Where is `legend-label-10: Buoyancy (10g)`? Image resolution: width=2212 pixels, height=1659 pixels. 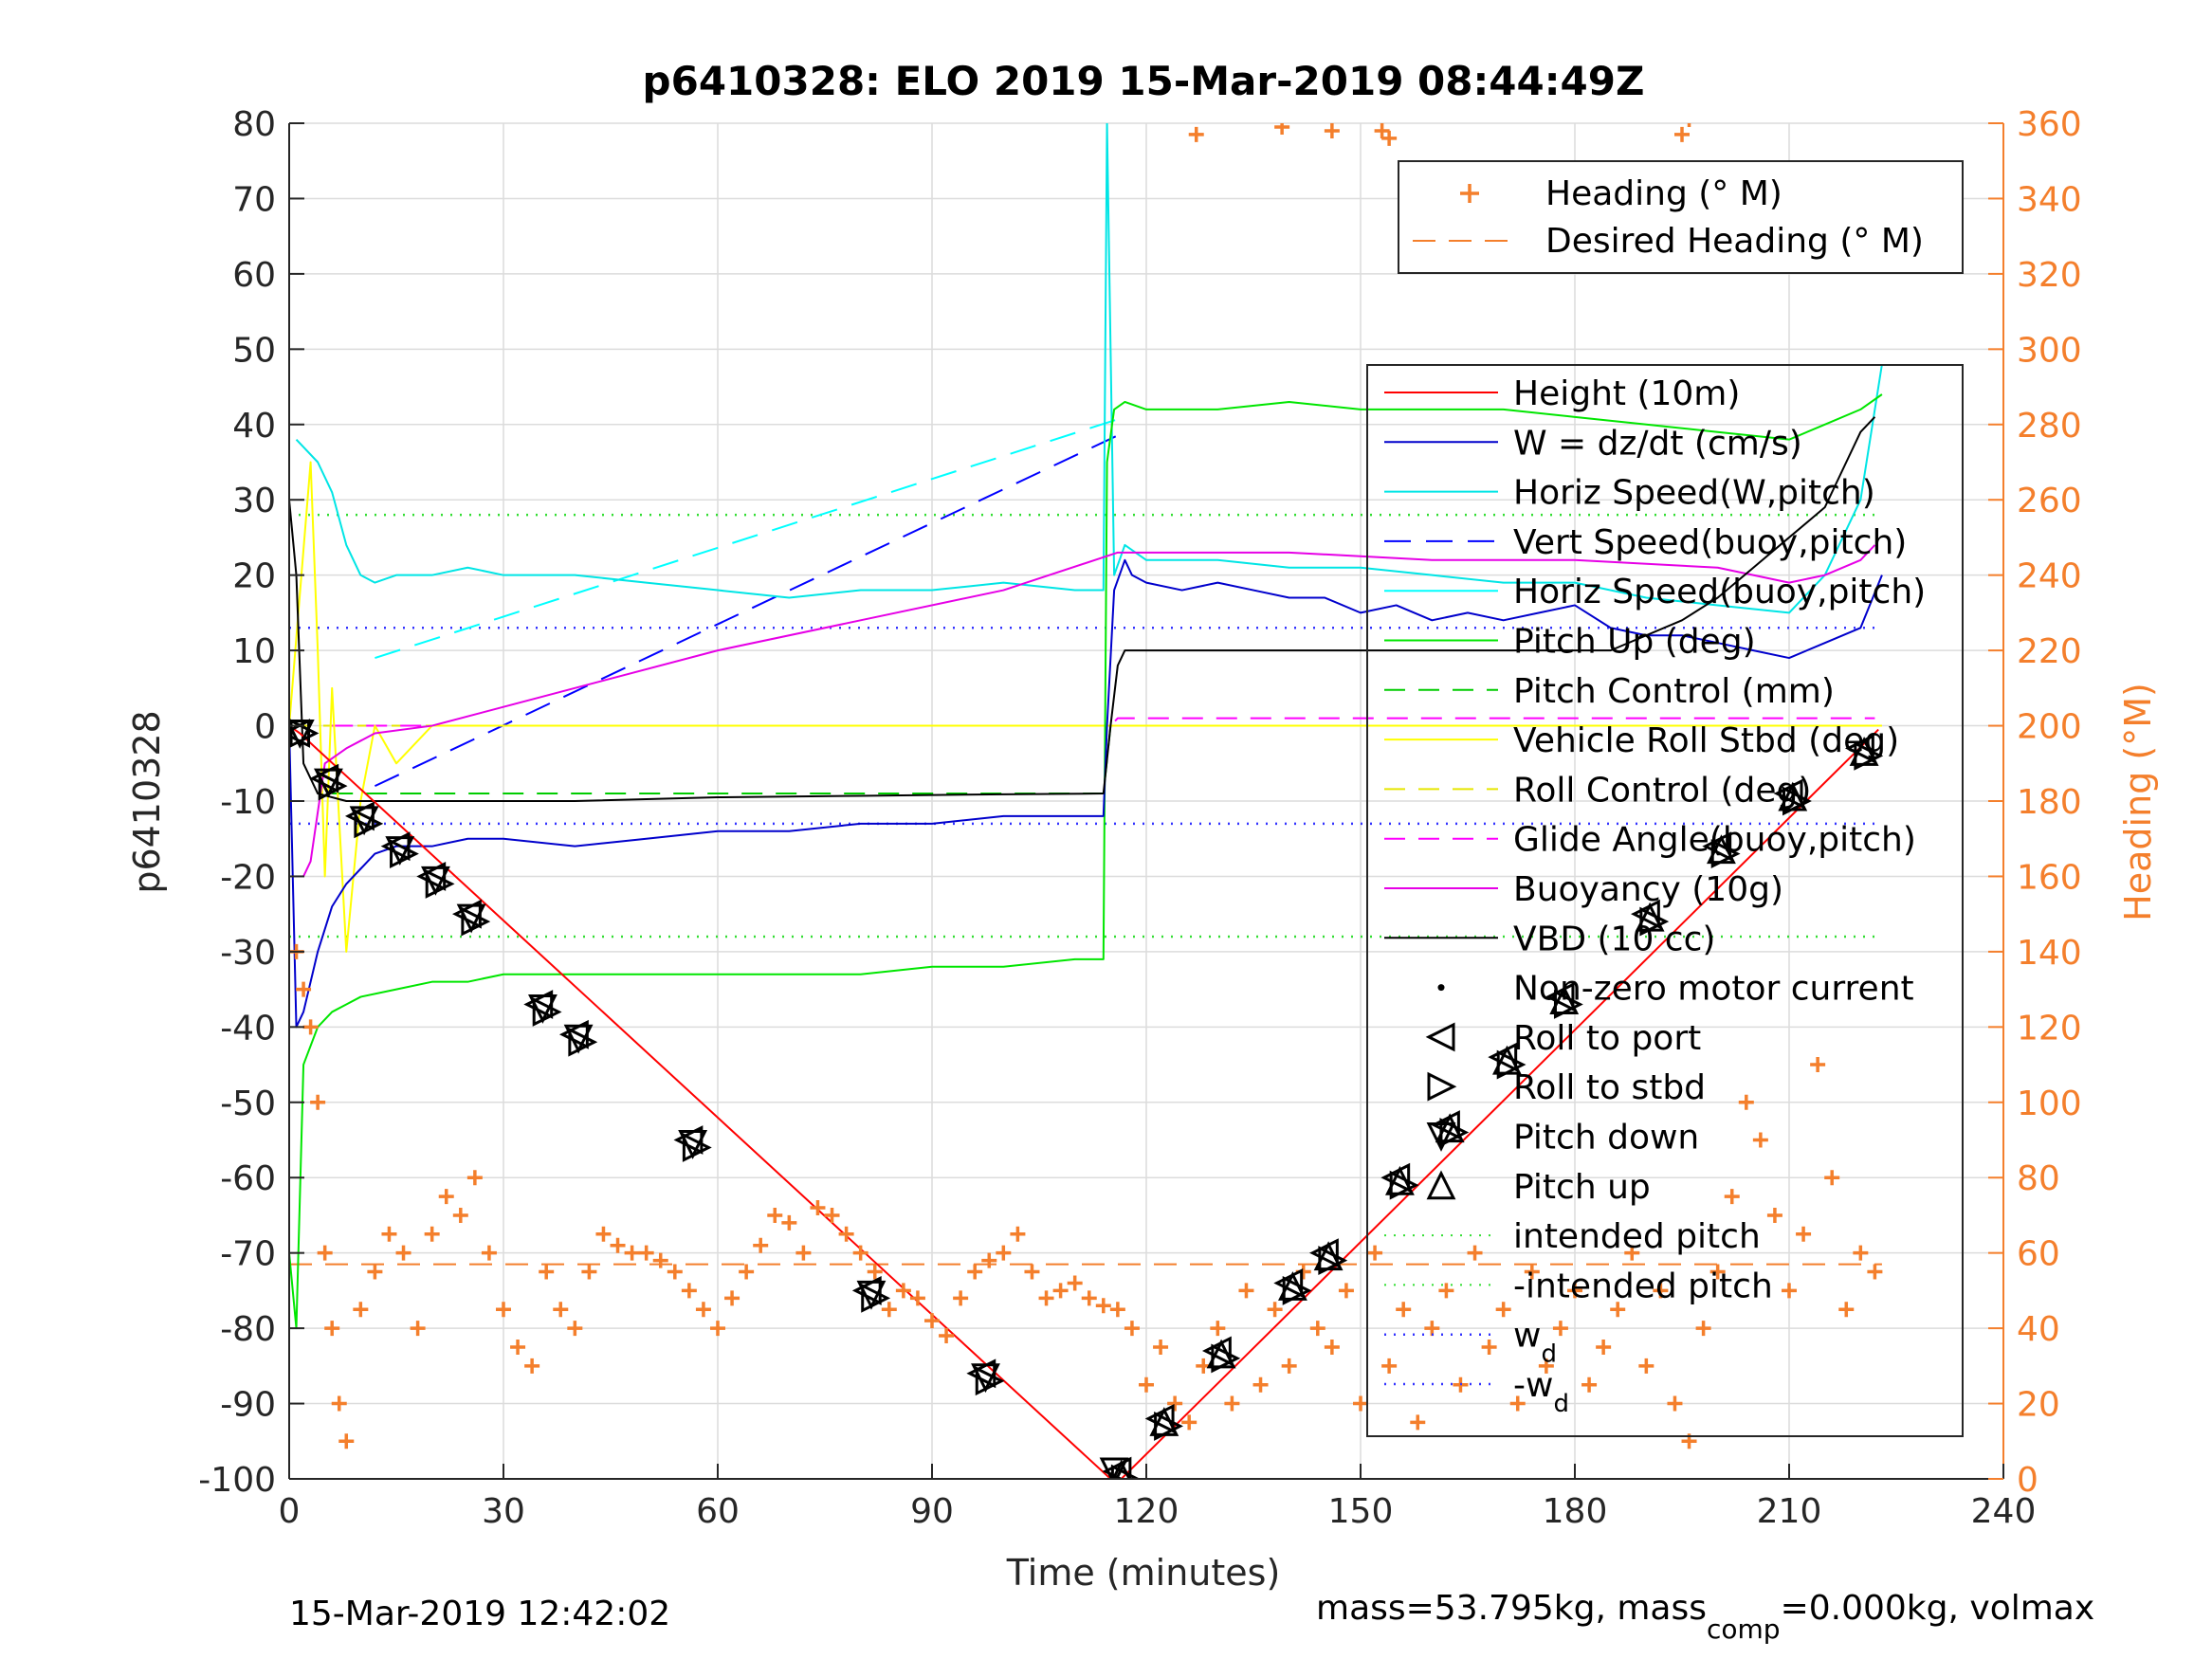 legend-label-10: Buoyancy (10g) is located at coordinates (1648, 889).